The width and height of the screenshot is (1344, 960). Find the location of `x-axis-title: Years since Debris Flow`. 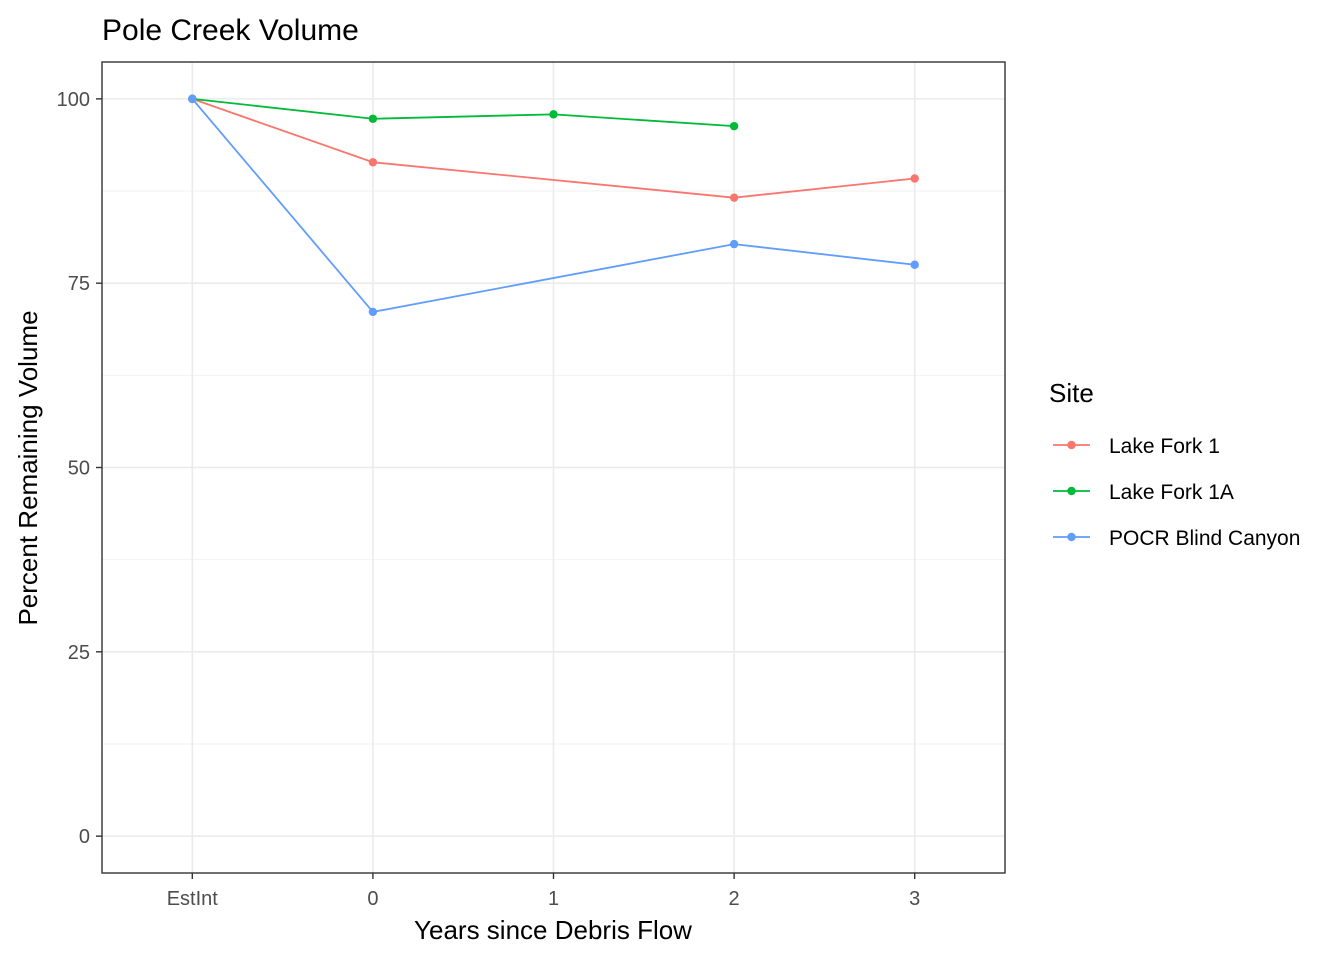

x-axis-title: Years since Debris Flow is located at coordinates (553, 930).